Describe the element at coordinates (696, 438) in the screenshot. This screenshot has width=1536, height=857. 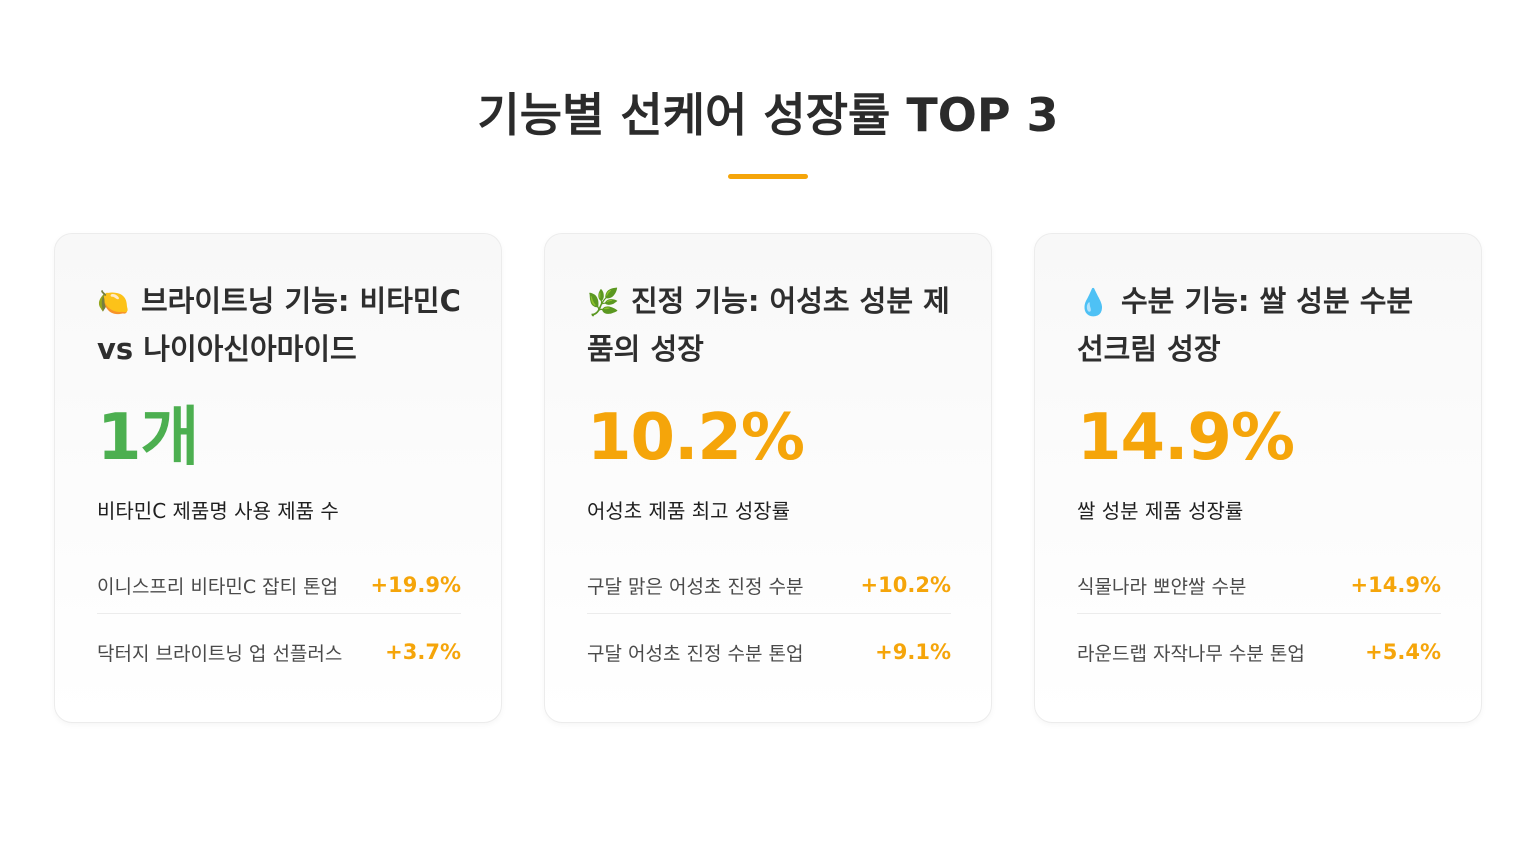
I see `card-big-value: 10.2%` at that location.